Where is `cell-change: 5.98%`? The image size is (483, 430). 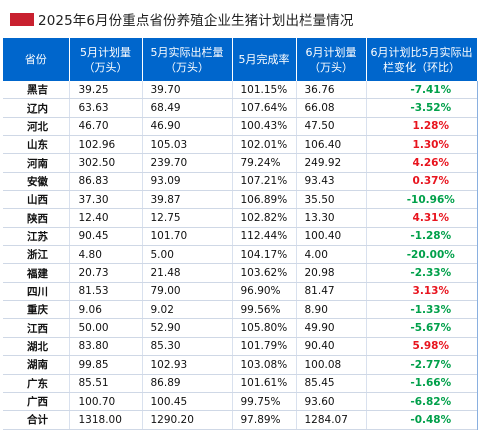 cell-change: 5.98% is located at coordinates (421, 347).